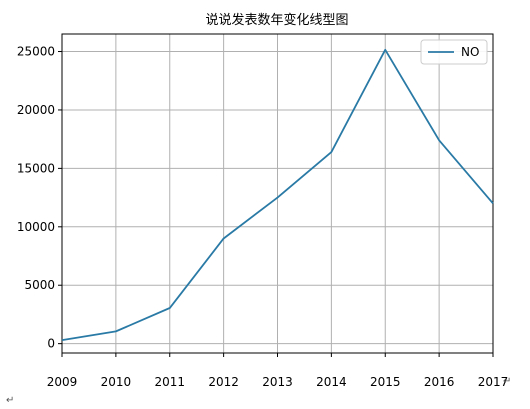 This screenshot has height=409, width=530. I want to click on y-tick-label: 5000, so click(39, 285).